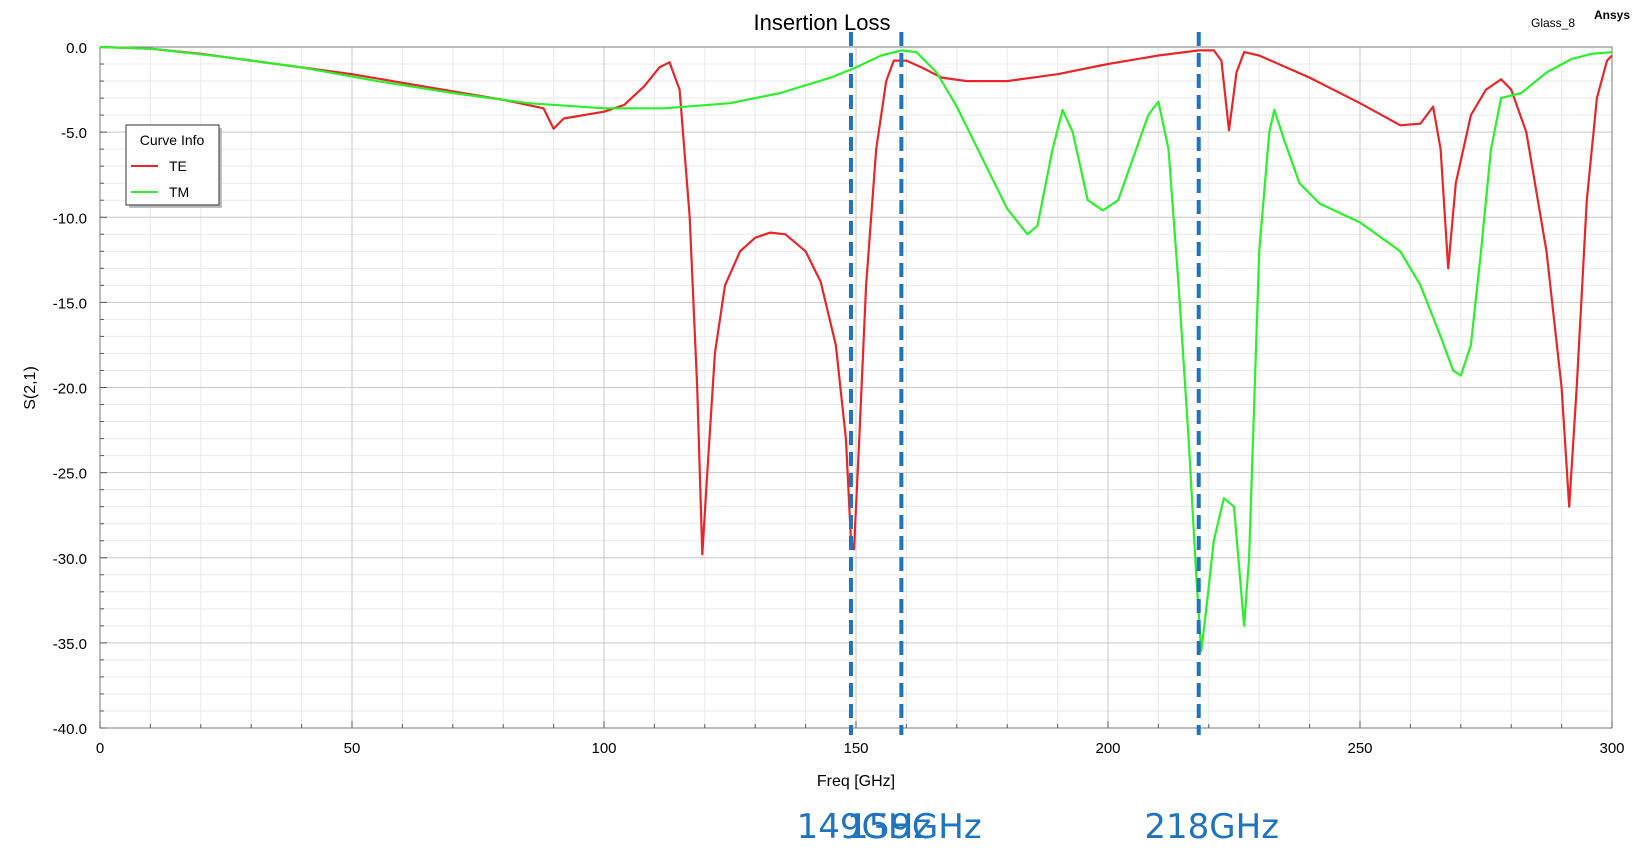 This screenshot has height=865, width=1642. Describe the element at coordinates (70, 303) in the screenshot. I see `y-tick-label: -15.0` at that location.